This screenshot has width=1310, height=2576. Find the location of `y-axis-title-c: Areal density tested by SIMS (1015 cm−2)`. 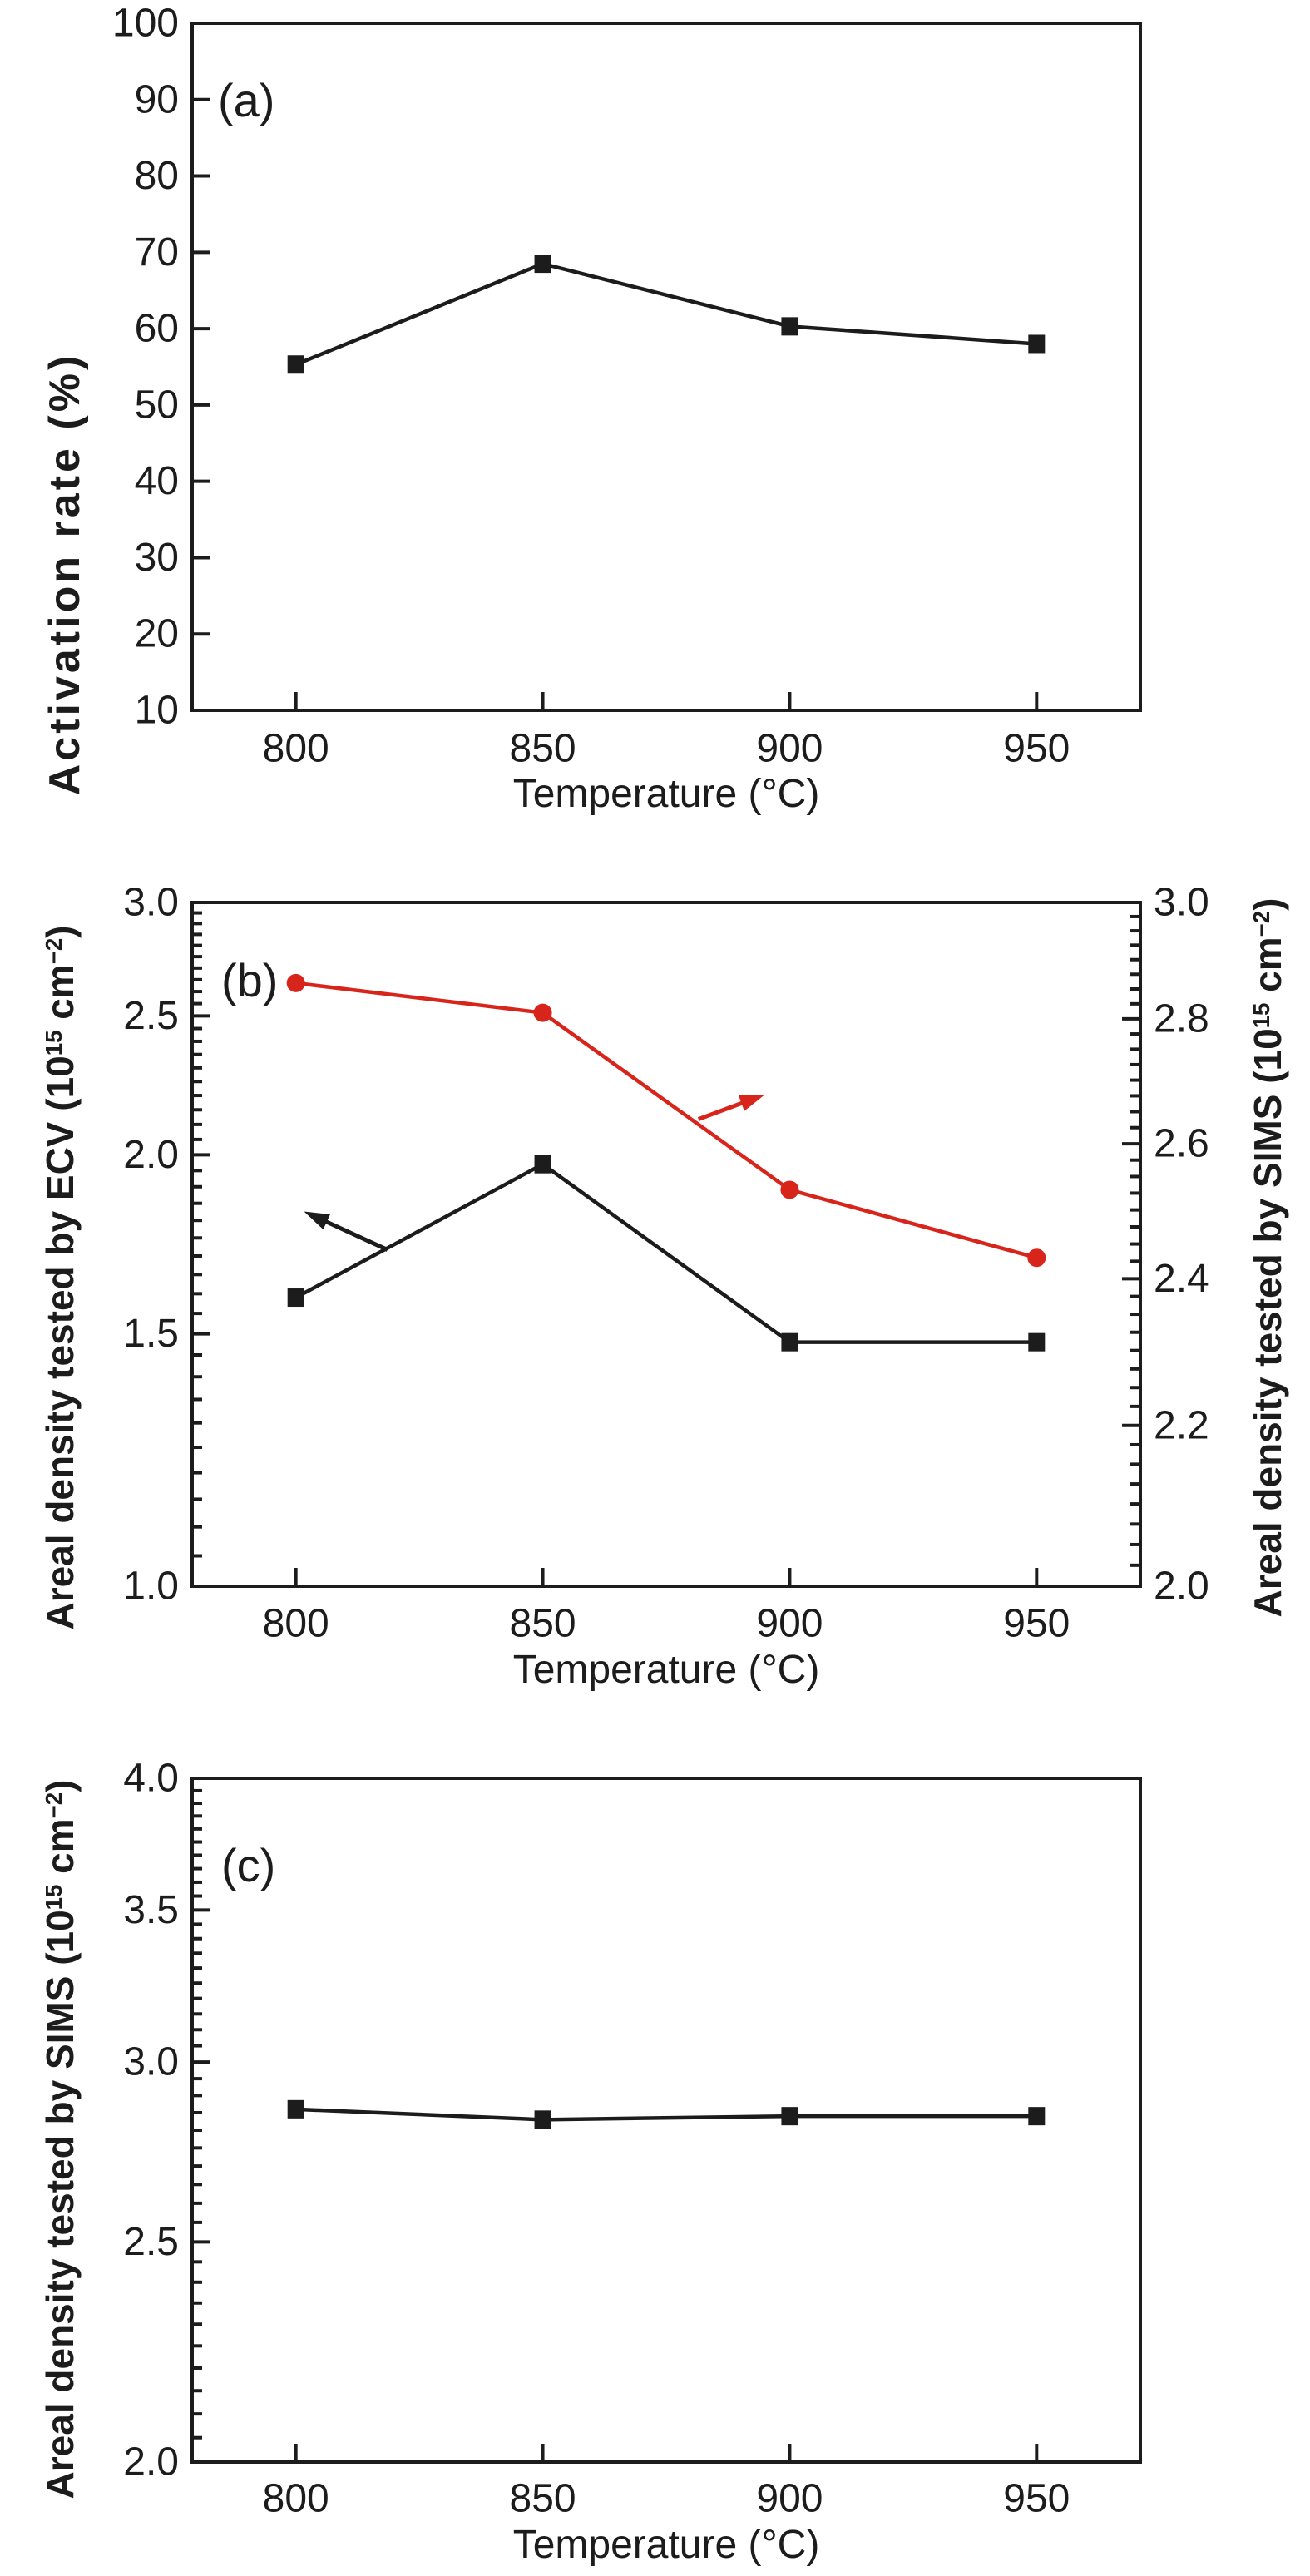

y-axis-title-c: Areal density tested by SIMS (1015 cm−2) is located at coordinates (60, 2116).